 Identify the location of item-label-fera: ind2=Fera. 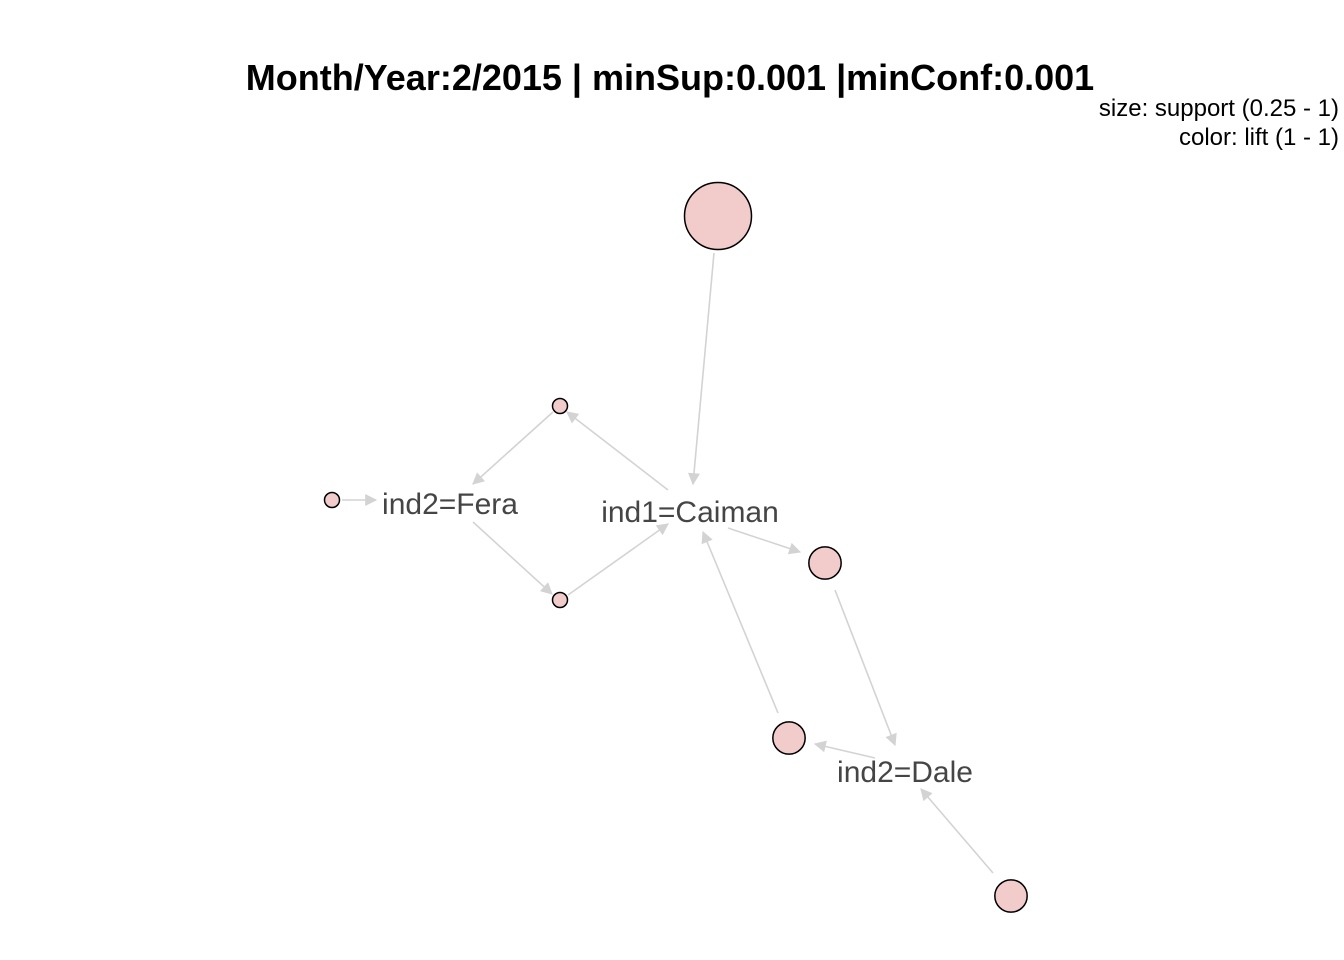
(450, 504).